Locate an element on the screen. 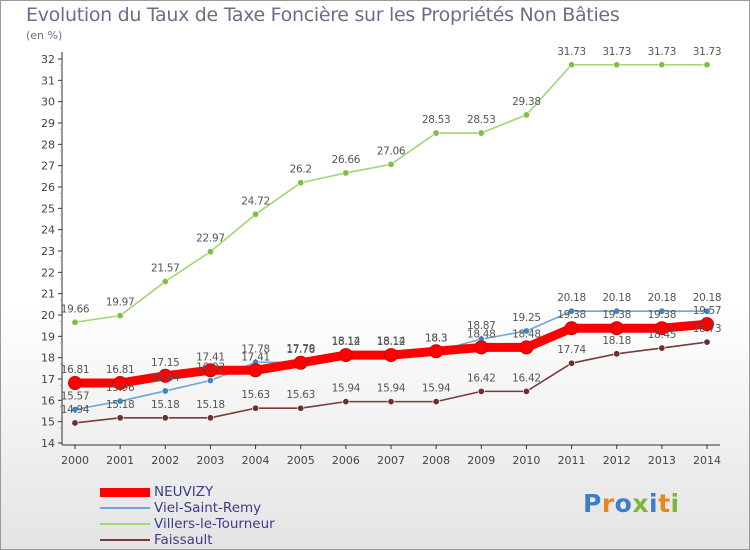 The height and width of the screenshot is (550, 750). y-tick-label: 18 is located at coordinates (48, 358).